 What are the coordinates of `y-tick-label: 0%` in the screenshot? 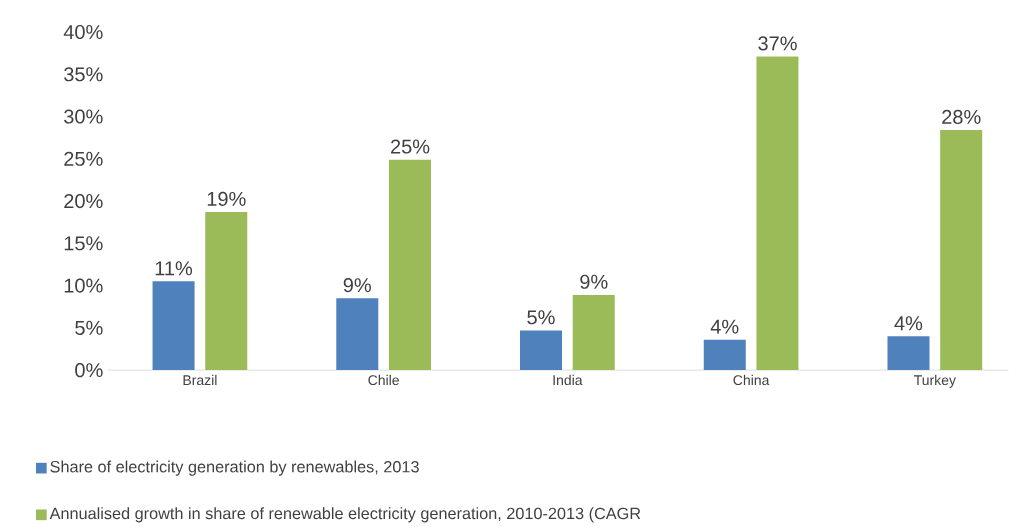 It's located at (89, 370).